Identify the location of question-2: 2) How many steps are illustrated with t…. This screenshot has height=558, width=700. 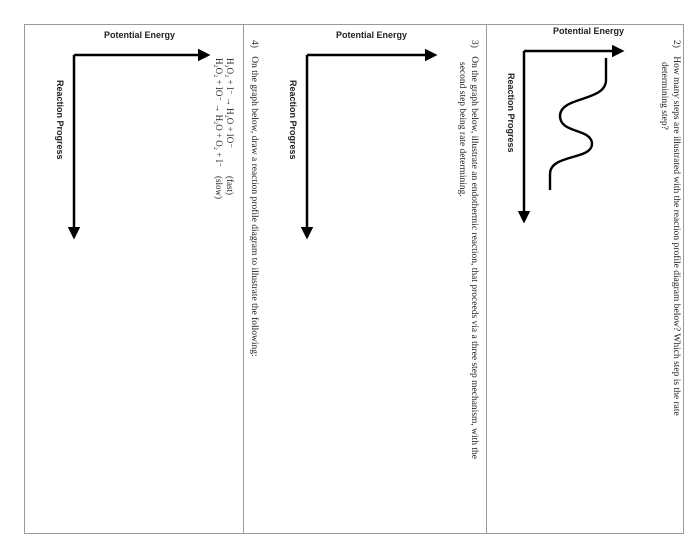
(670, 228).